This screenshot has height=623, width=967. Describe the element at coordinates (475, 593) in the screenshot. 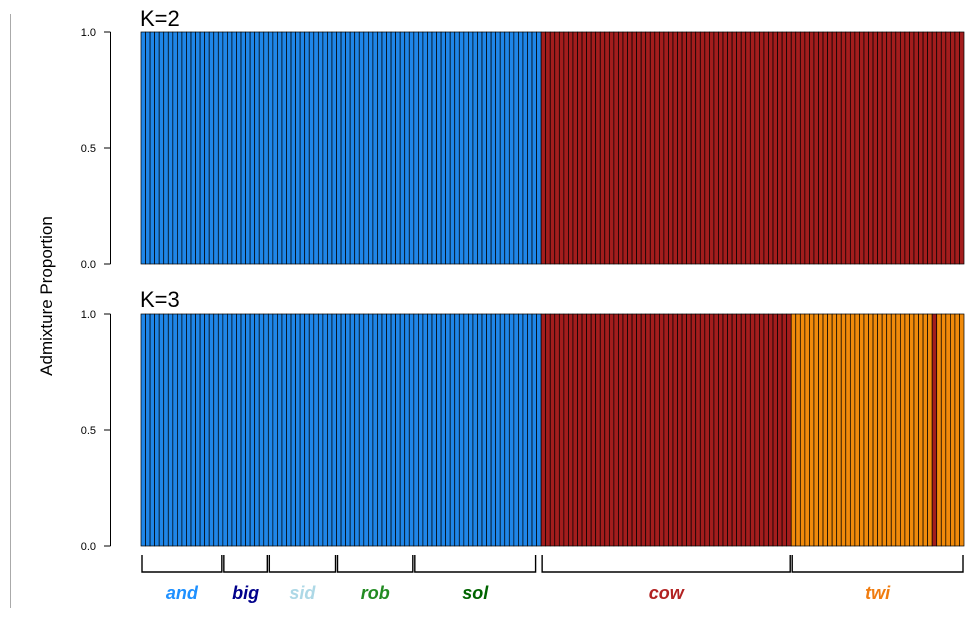

I see `population-label-sol: sol` at that location.